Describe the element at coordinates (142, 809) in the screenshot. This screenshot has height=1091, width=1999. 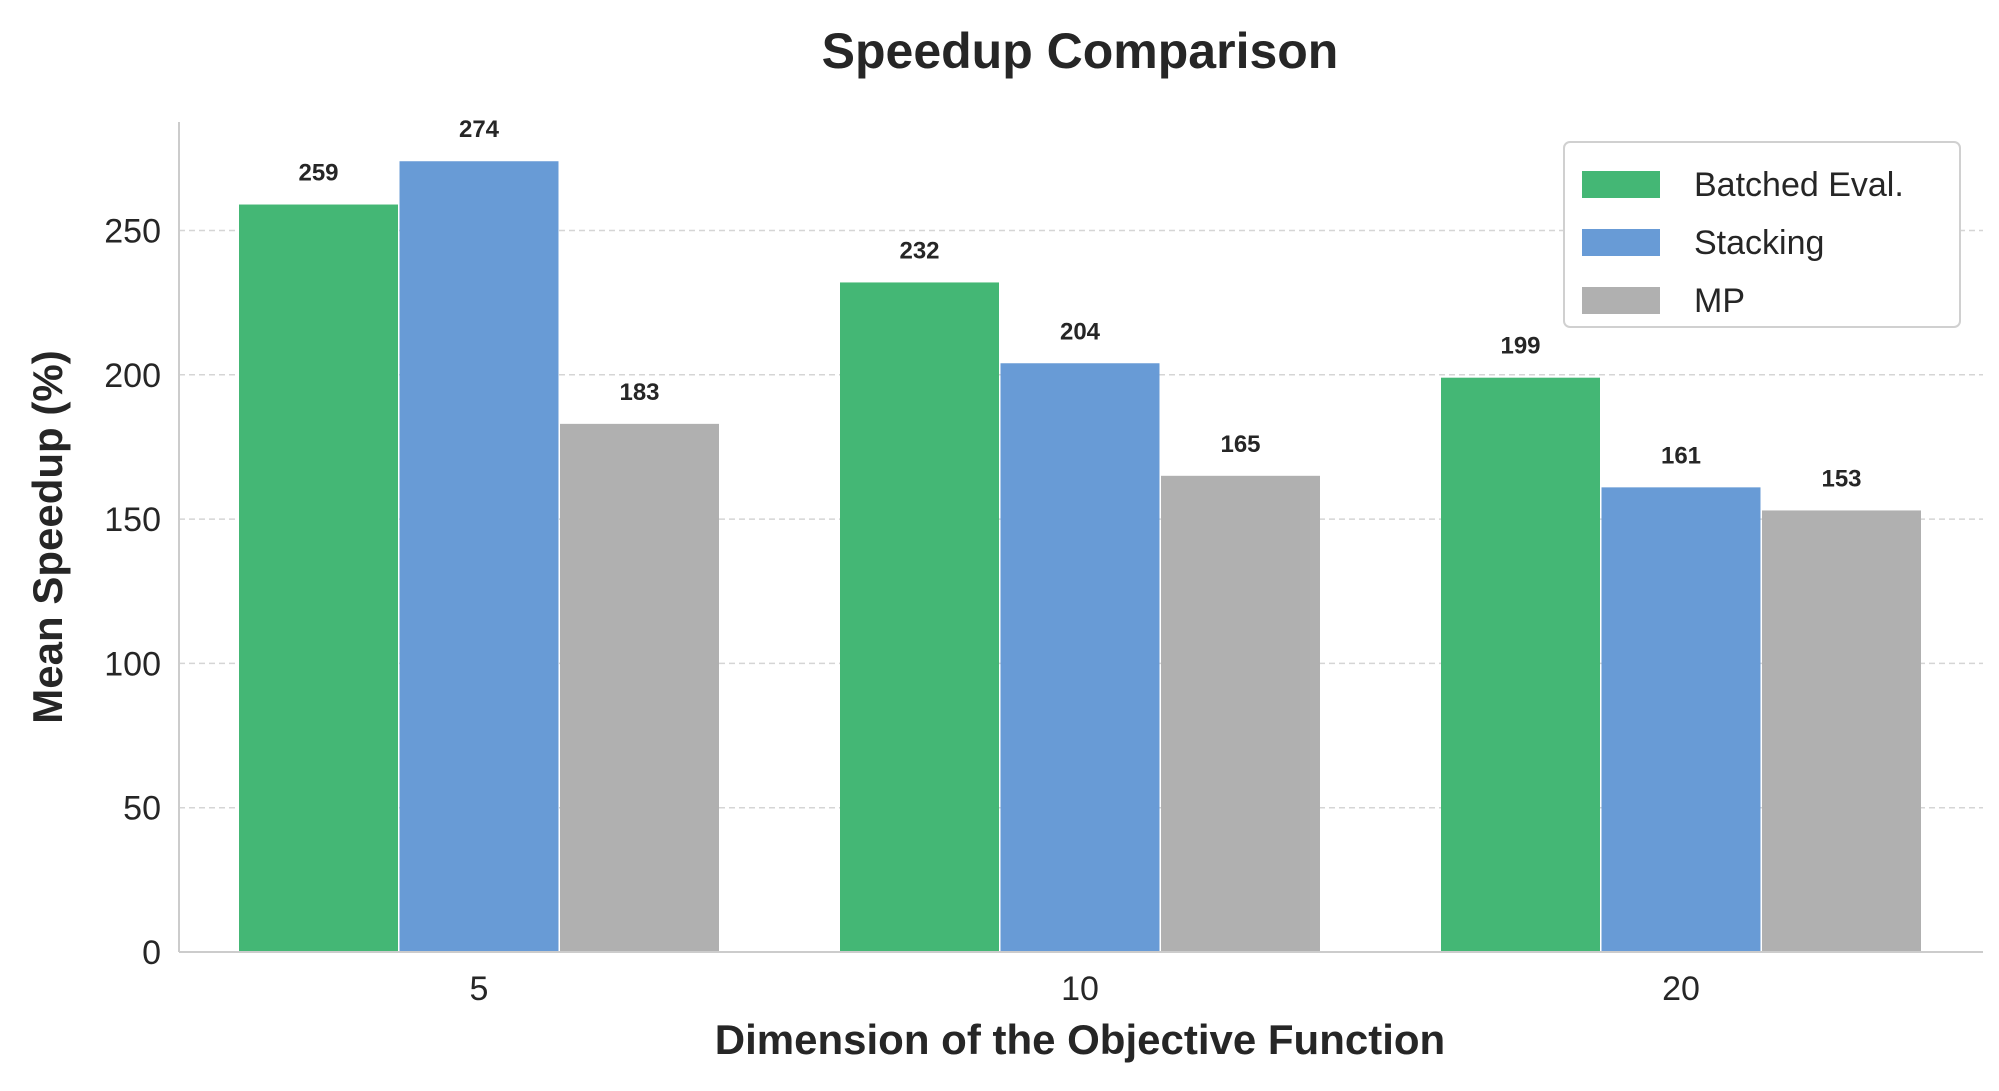
I see `y-tick-label: 50` at that location.